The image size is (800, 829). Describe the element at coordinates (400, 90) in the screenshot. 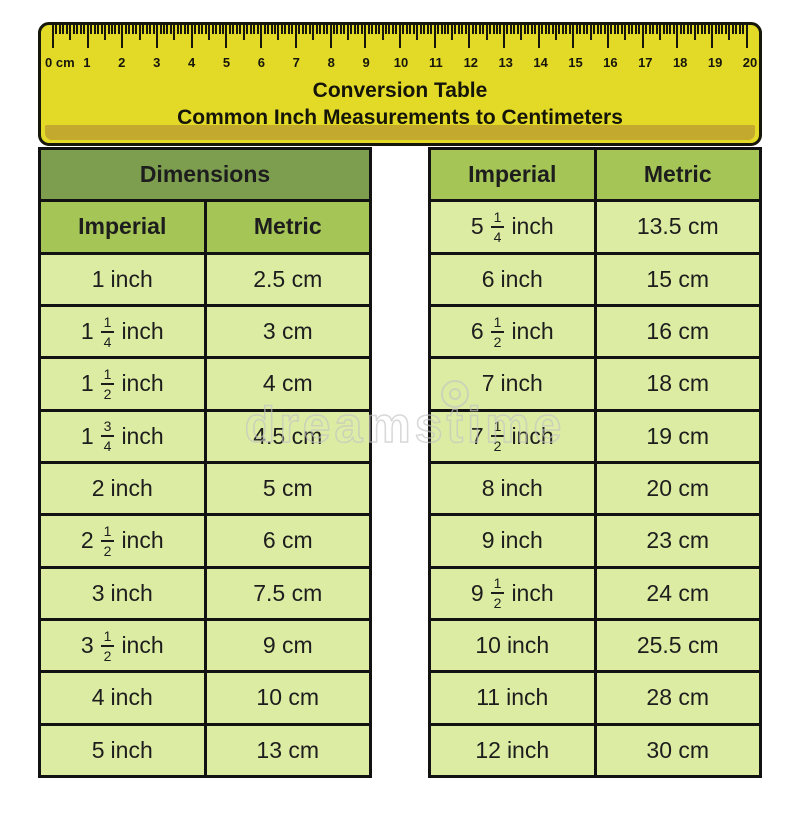

I see `title-line-1: Conversion Table` at that location.